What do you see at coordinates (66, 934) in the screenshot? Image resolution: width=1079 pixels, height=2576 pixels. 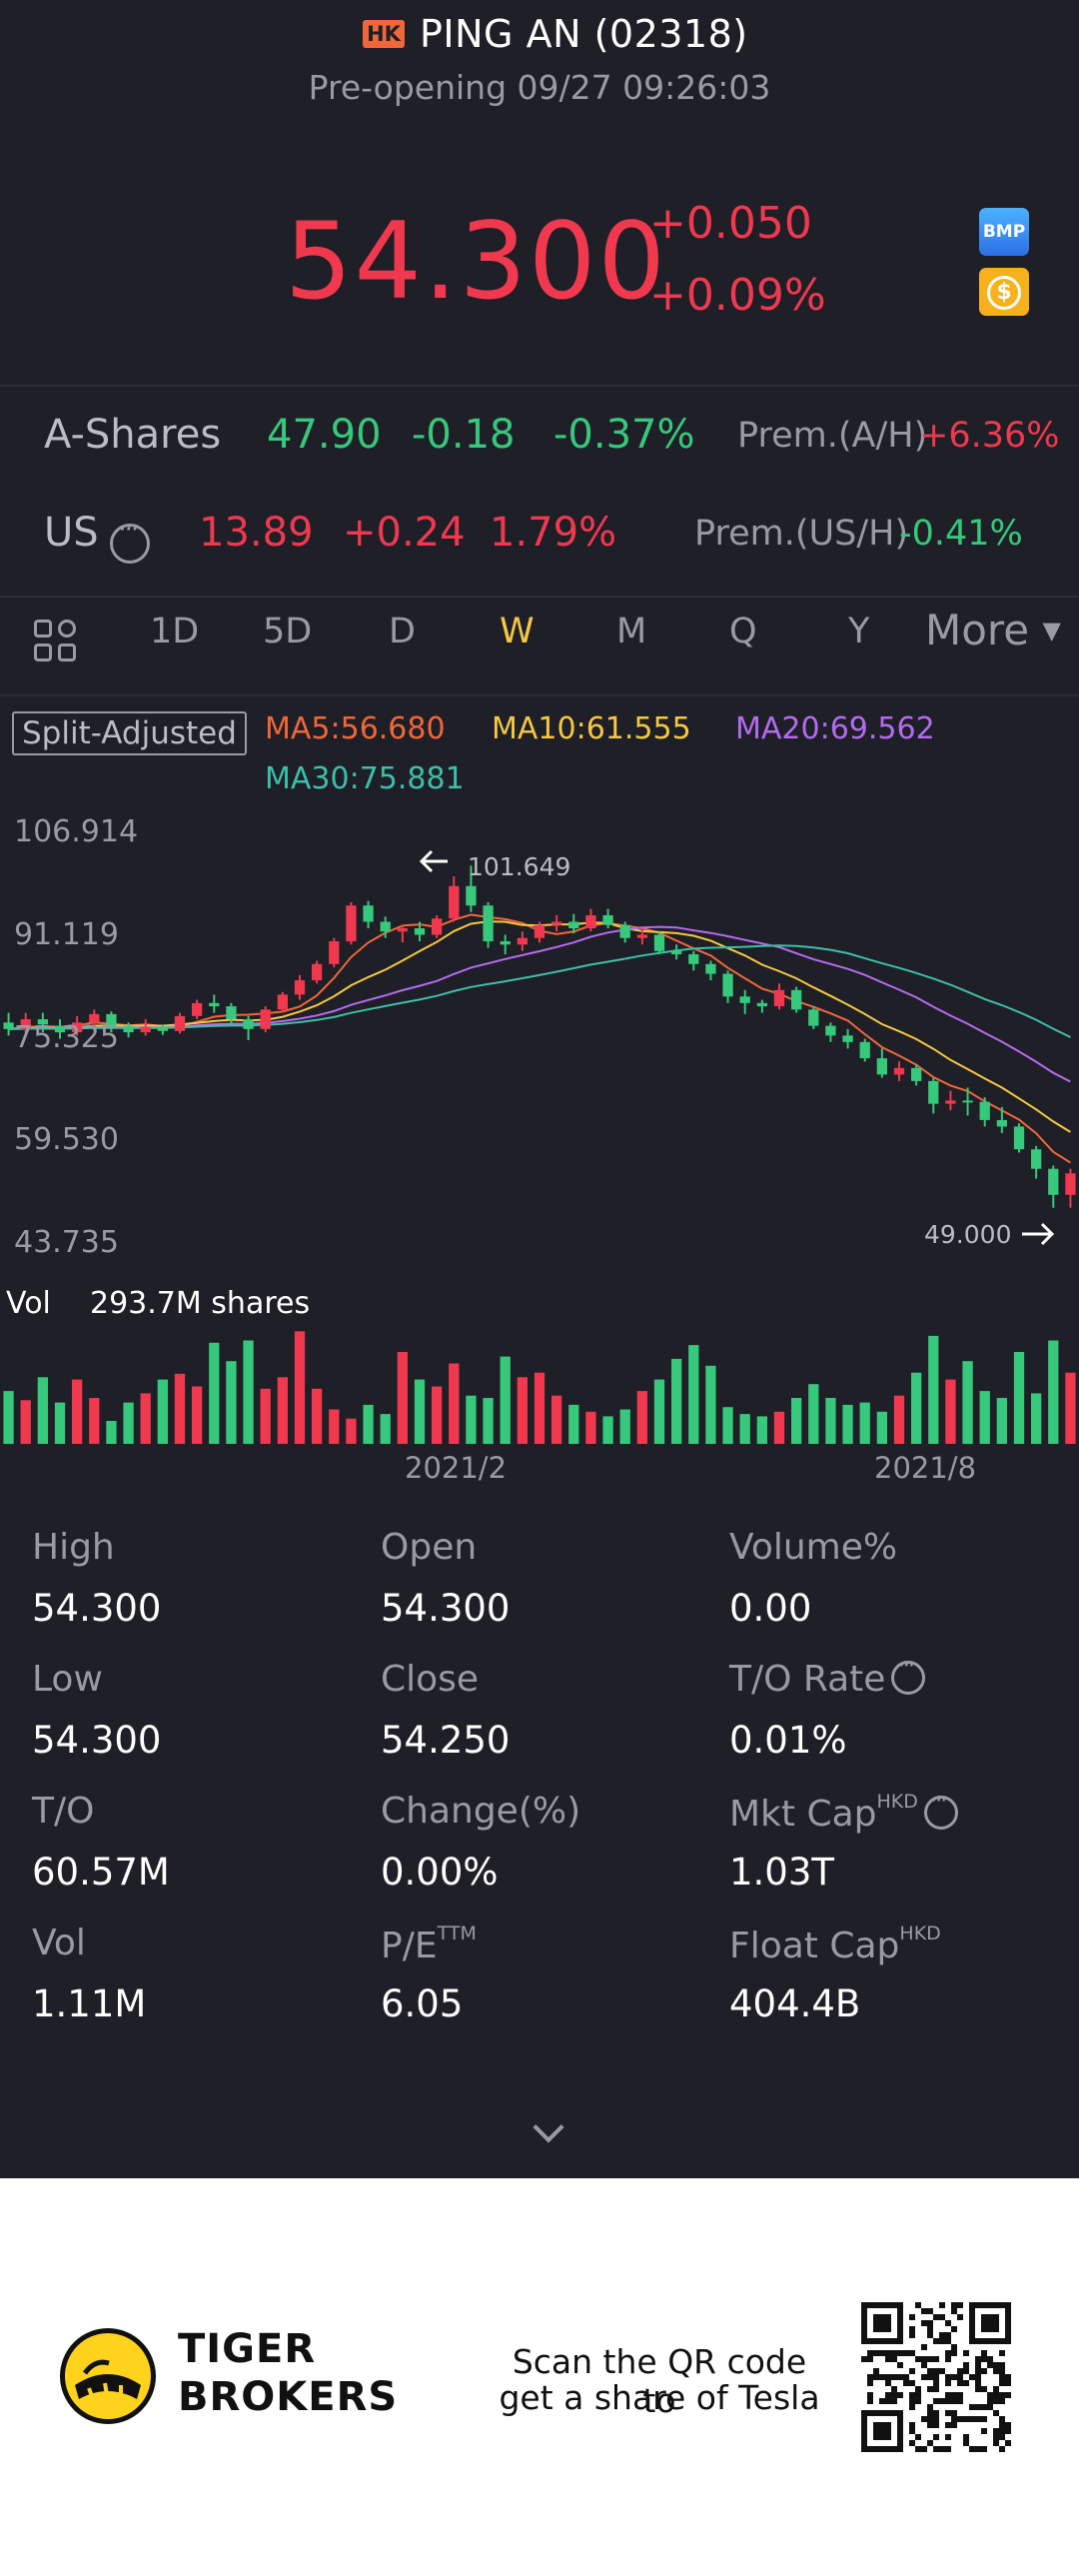 I see `y-tick: 91.119` at bounding box center [66, 934].